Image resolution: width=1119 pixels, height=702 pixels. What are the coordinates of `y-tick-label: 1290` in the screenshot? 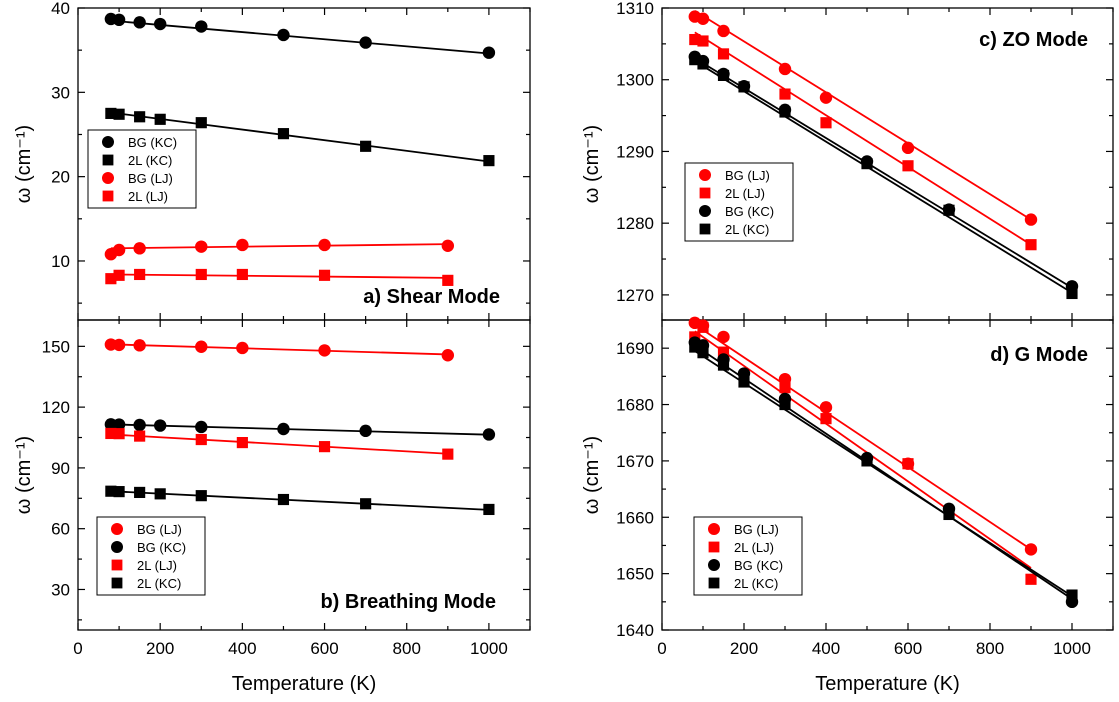 It's located at (635, 151).